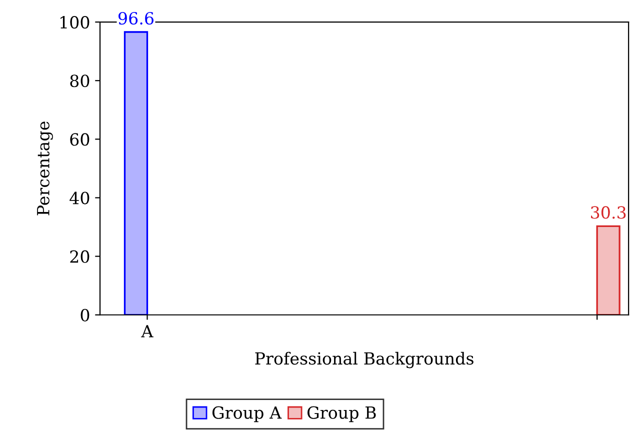  What do you see at coordinates (608, 212) in the screenshot?
I see `data-label: 30.3` at bounding box center [608, 212].